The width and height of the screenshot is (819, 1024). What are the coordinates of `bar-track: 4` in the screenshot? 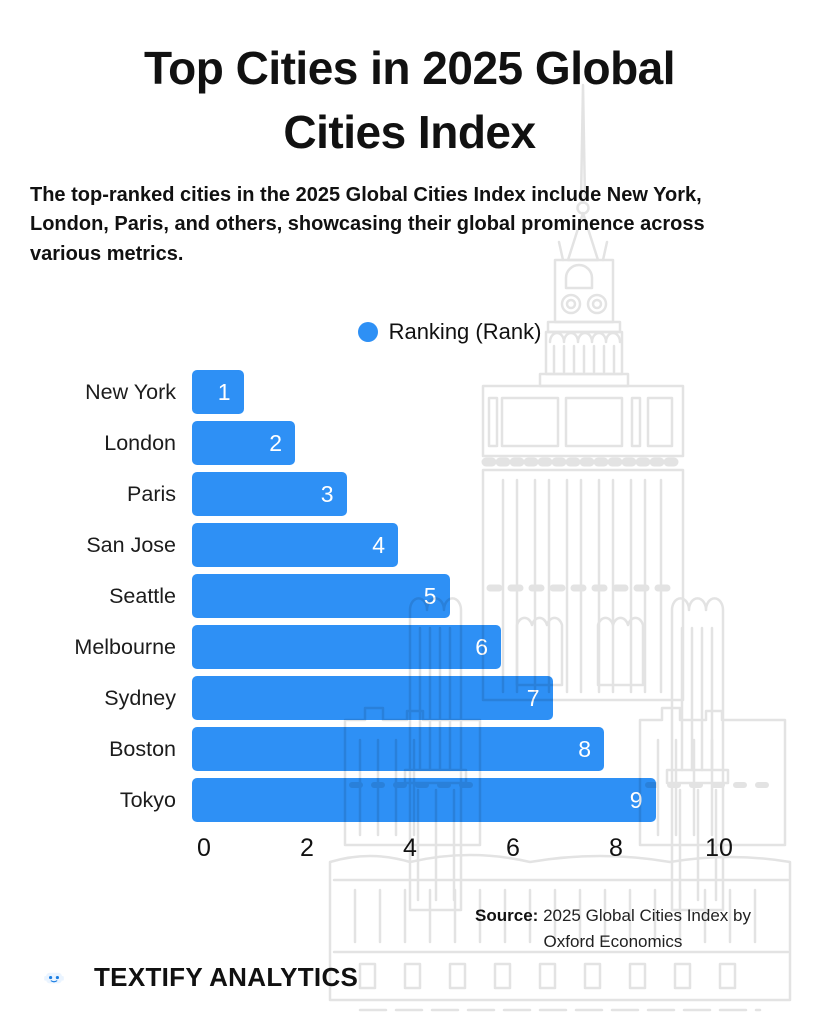 It's located at (449, 545).